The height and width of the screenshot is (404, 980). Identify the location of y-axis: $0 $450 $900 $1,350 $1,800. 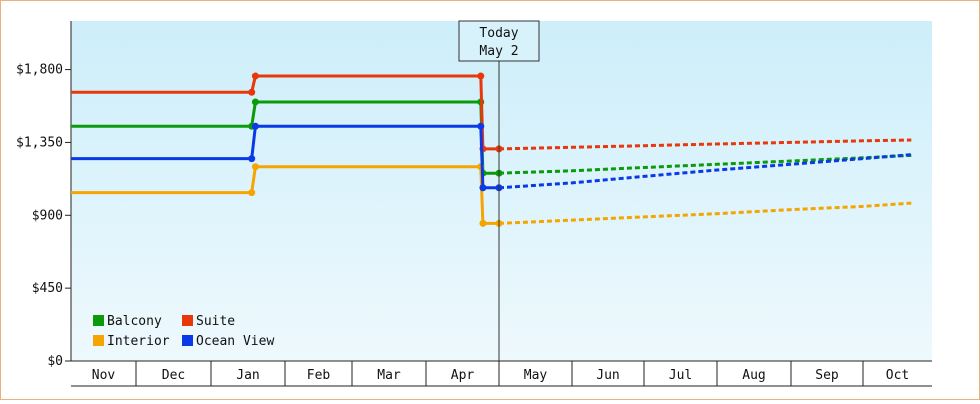
(44, 195).